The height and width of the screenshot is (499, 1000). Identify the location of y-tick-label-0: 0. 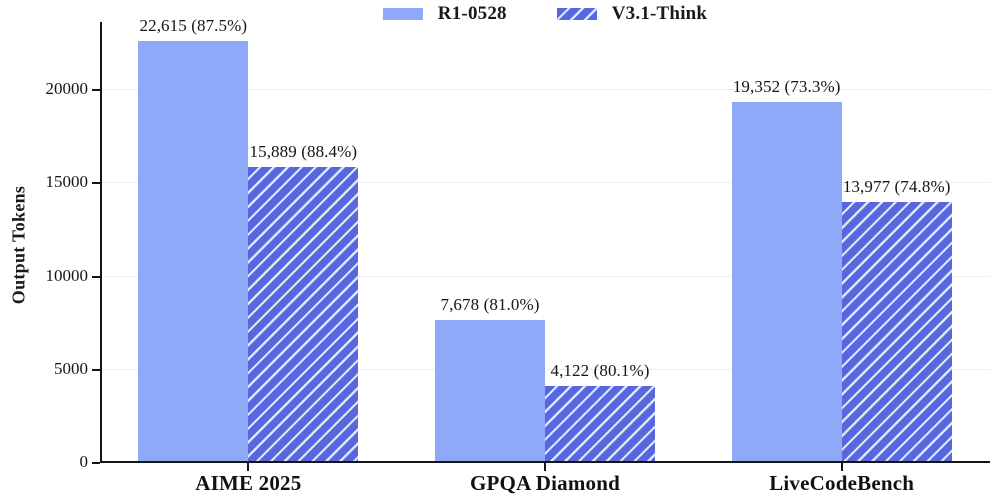
(84, 461).